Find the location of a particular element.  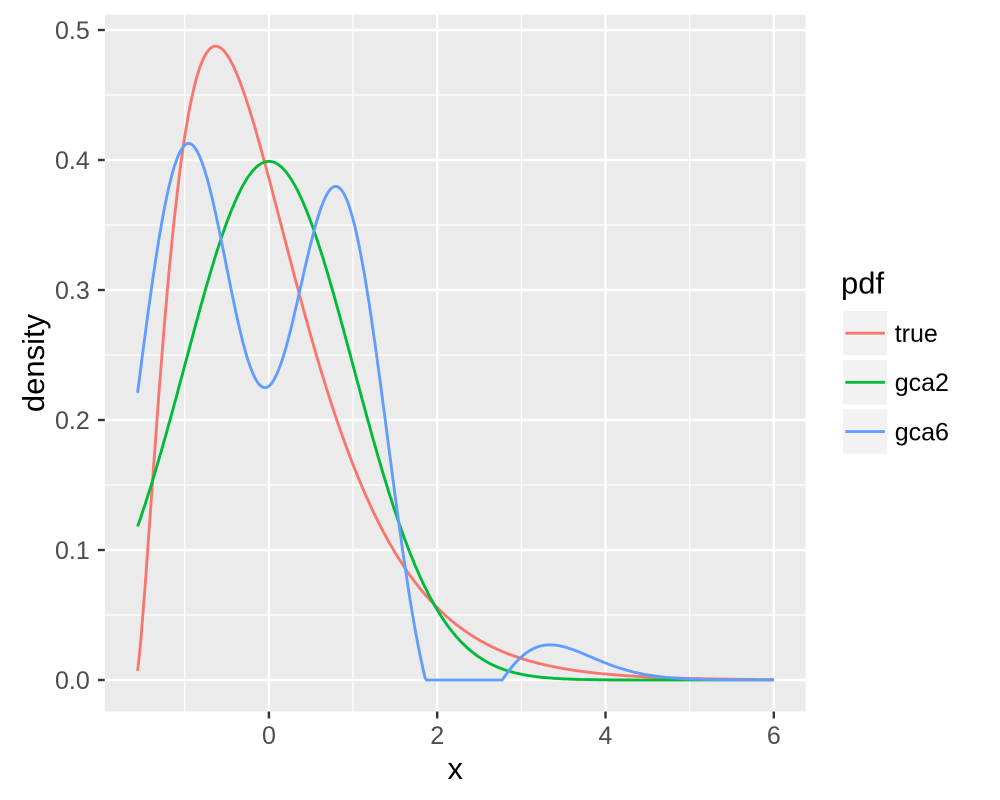

svg-text: 4 is located at coordinates (606, 736).